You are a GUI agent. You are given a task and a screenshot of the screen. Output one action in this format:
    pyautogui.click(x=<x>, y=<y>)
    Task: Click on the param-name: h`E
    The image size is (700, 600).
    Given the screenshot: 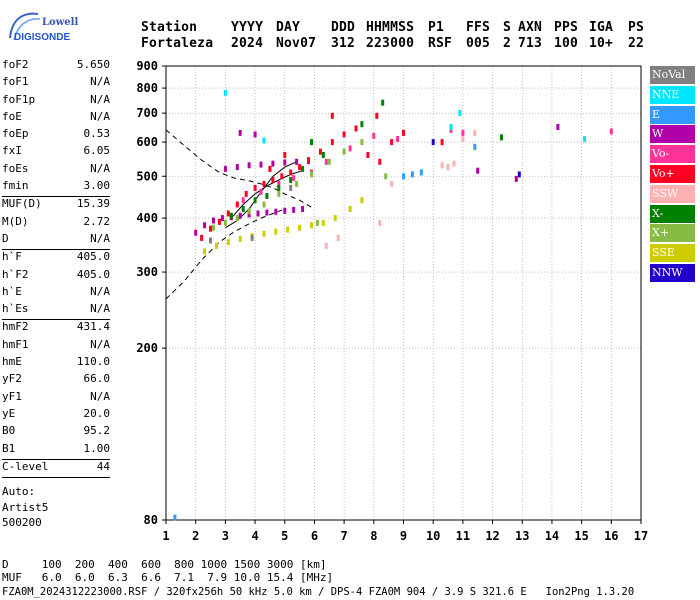 What is the action you would take?
    pyautogui.click(x=12, y=291)
    